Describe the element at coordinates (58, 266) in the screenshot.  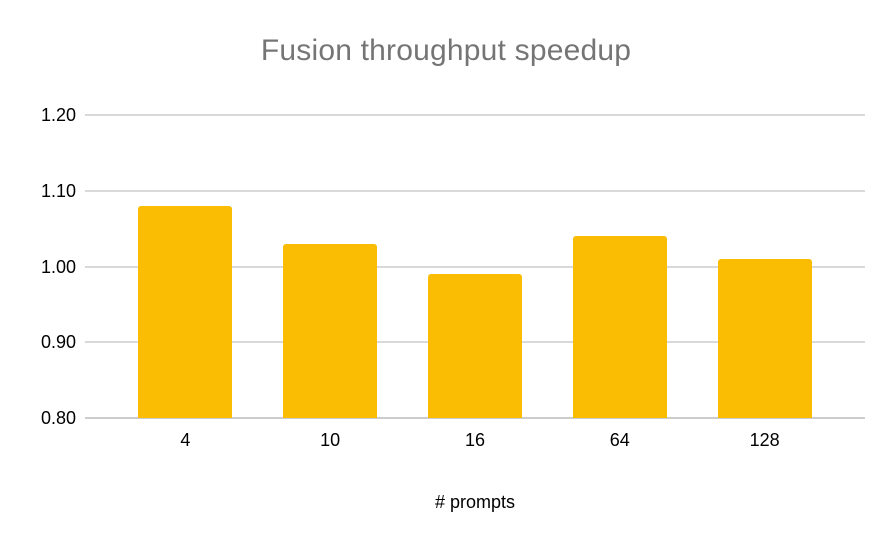
I see `y-tick-label: 1.00` at that location.